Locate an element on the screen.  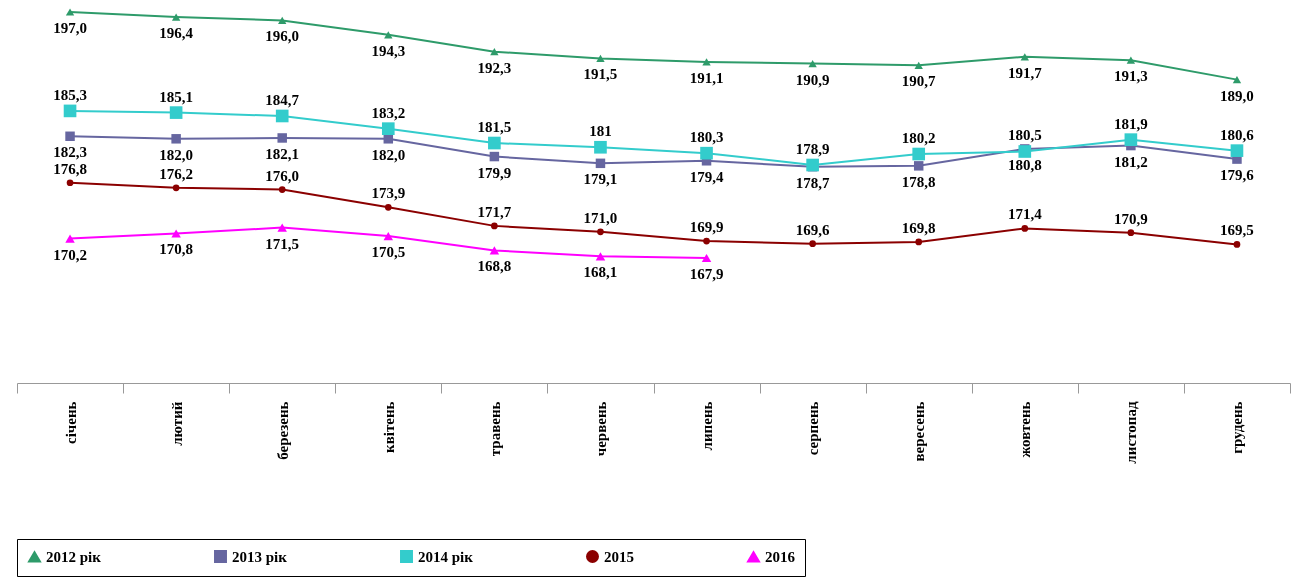
data-label: 181,2 is located at coordinates (1131, 161).